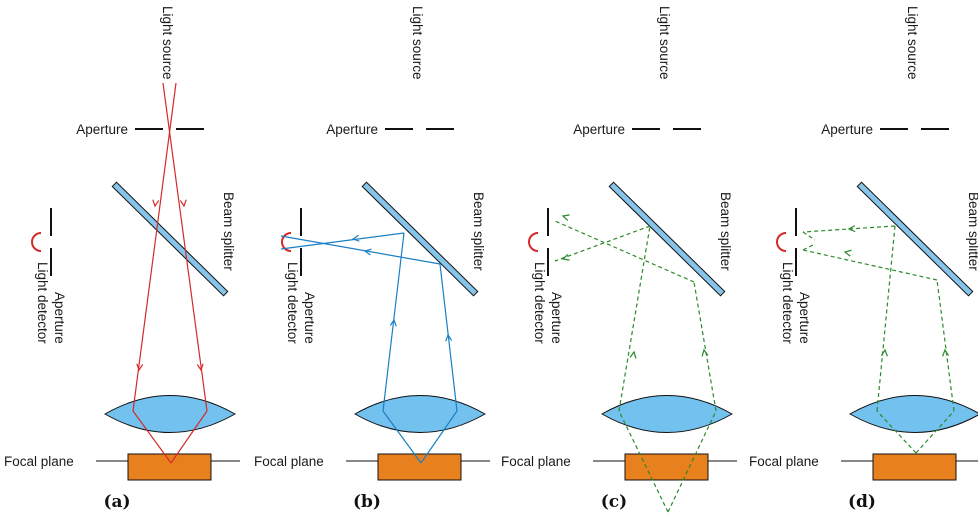  I want to click on panel-label: (b), so click(367, 502).